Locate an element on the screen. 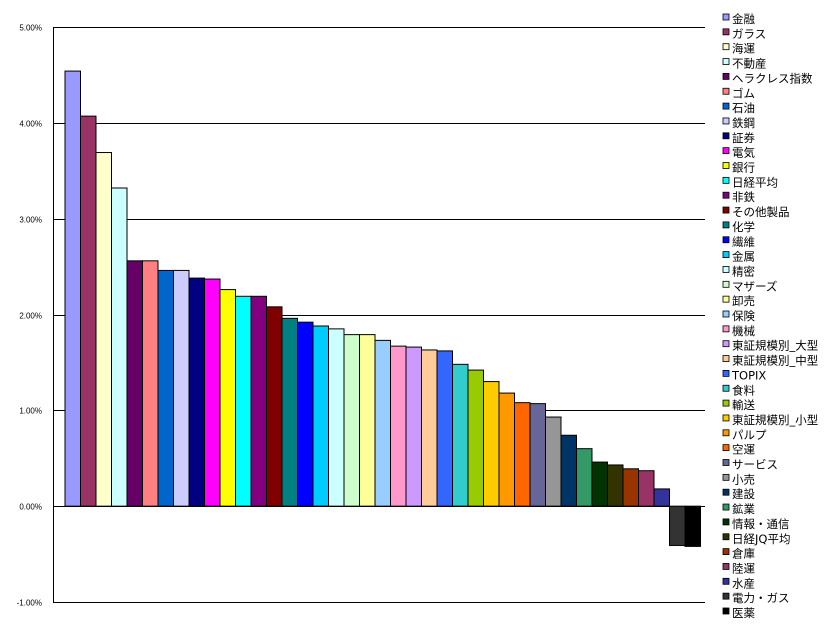 This screenshot has width=839, height=630. legend-label: 化学 is located at coordinates (743, 227).